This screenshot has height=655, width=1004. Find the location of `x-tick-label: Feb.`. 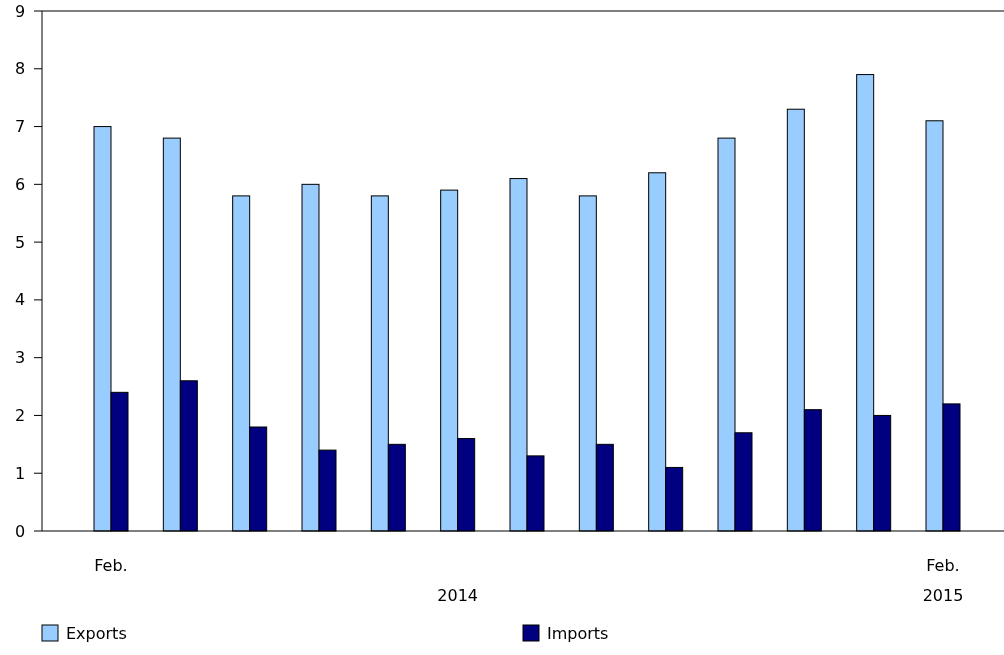

x-tick-label: Feb. is located at coordinates (111, 565).